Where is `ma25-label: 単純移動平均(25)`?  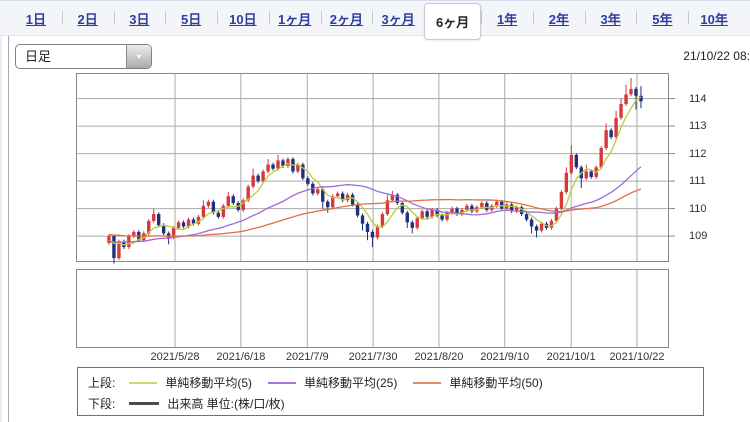
ma25-label: 単純移動平均(25) is located at coordinates (351, 383).